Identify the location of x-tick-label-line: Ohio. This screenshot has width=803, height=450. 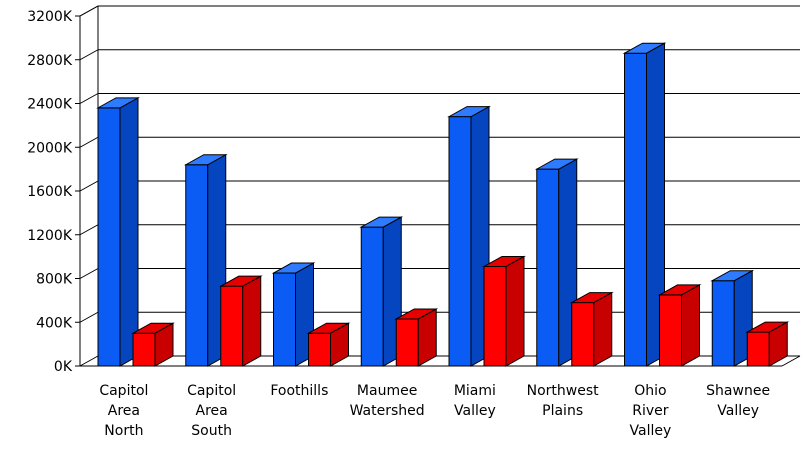
(650, 391).